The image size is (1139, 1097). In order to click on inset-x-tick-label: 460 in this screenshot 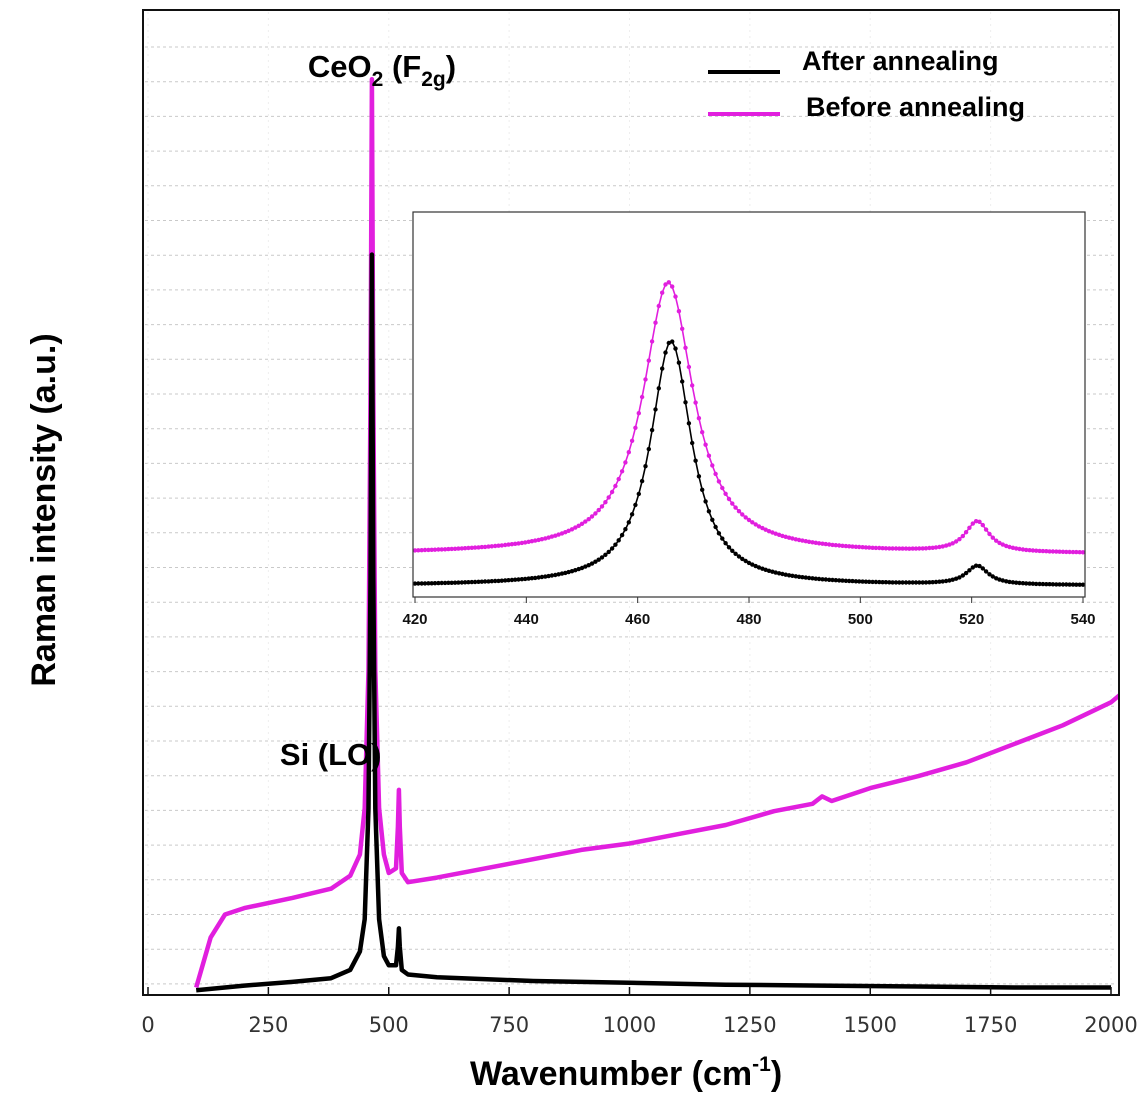, I will do `click(637, 619)`.